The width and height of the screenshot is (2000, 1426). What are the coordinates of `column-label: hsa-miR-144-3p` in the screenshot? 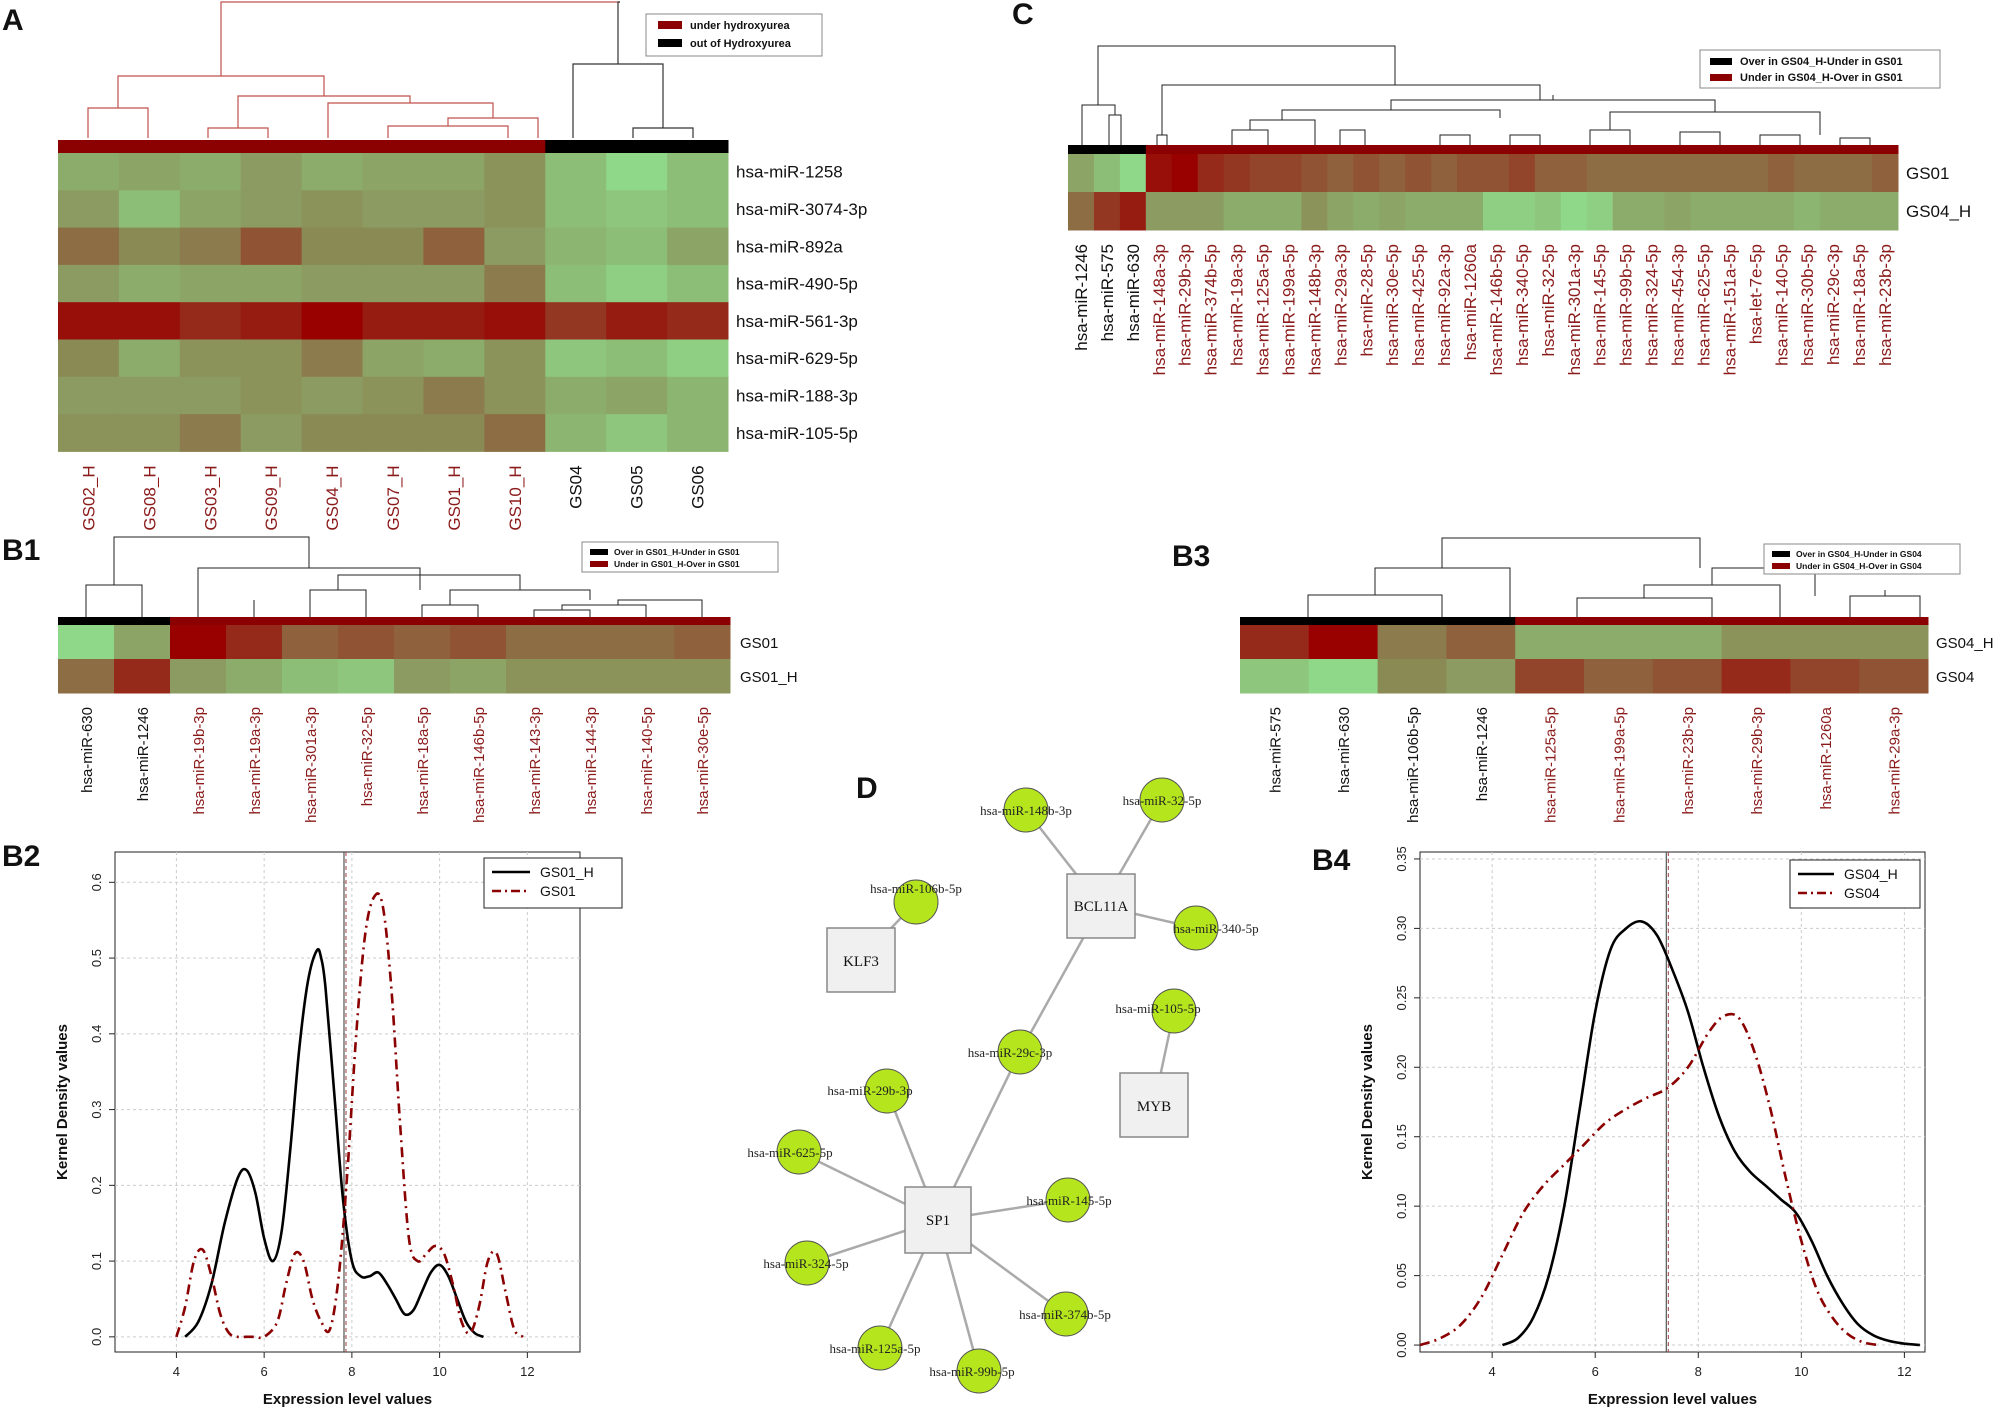 It's located at (591, 761).